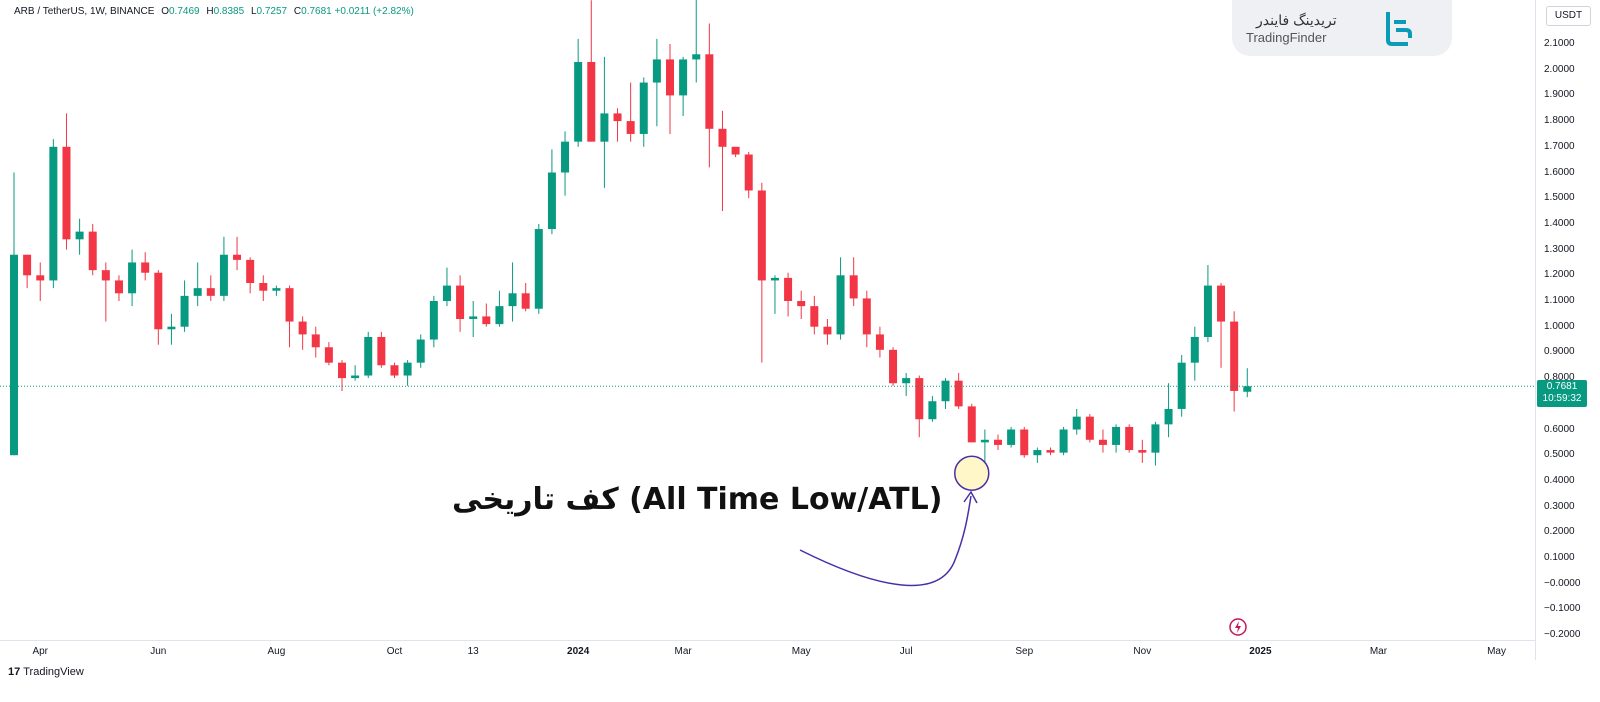 The height and width of the screenshot is (702, 1600). Describe the element at coordinates (970, 497) in the screenshot. I see `atl-arrowhead` at that location.